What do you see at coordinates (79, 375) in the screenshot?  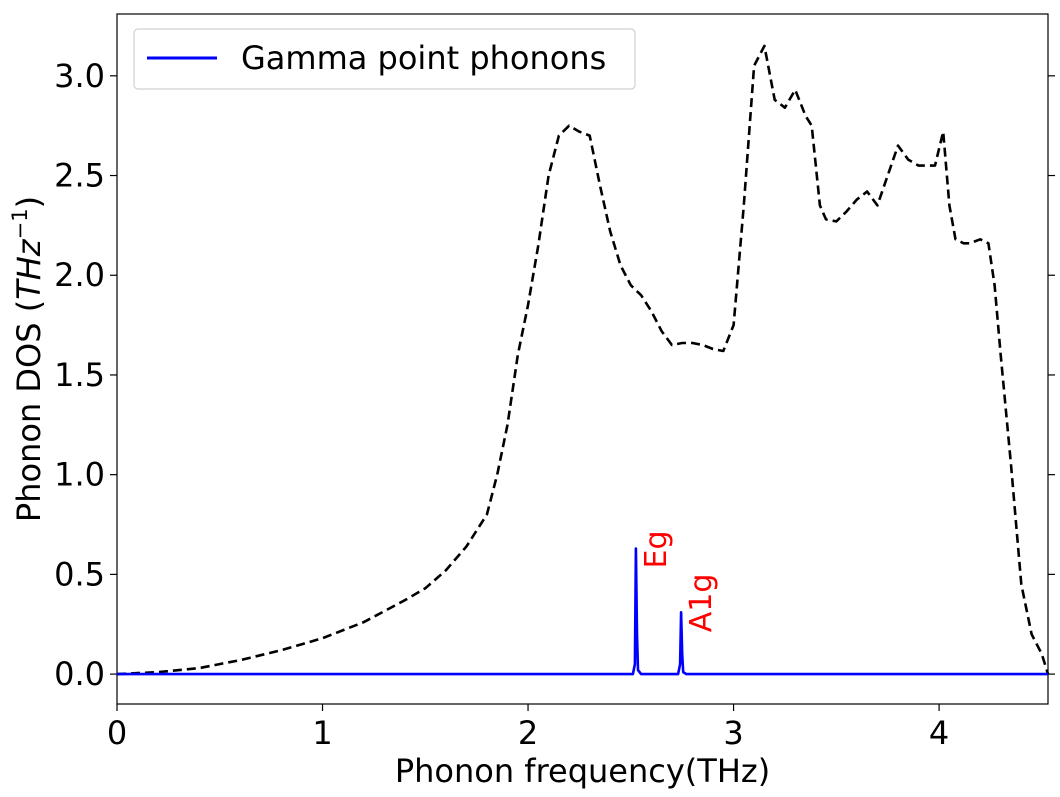 I see `y-tick-label: 1.5` at bounding box center [79, 375].